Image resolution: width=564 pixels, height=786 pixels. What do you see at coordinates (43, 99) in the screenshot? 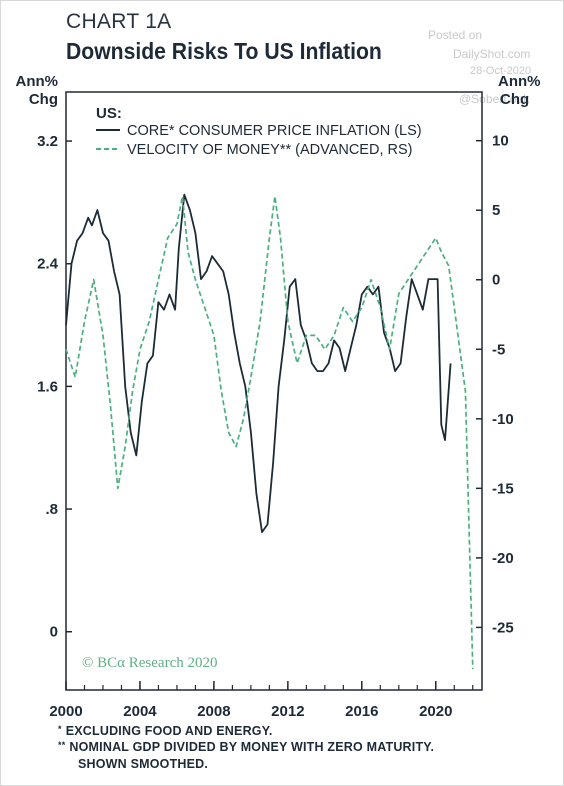
I see `left-axis-unit-label-line2: Chg` at bounding box center [43, 99].